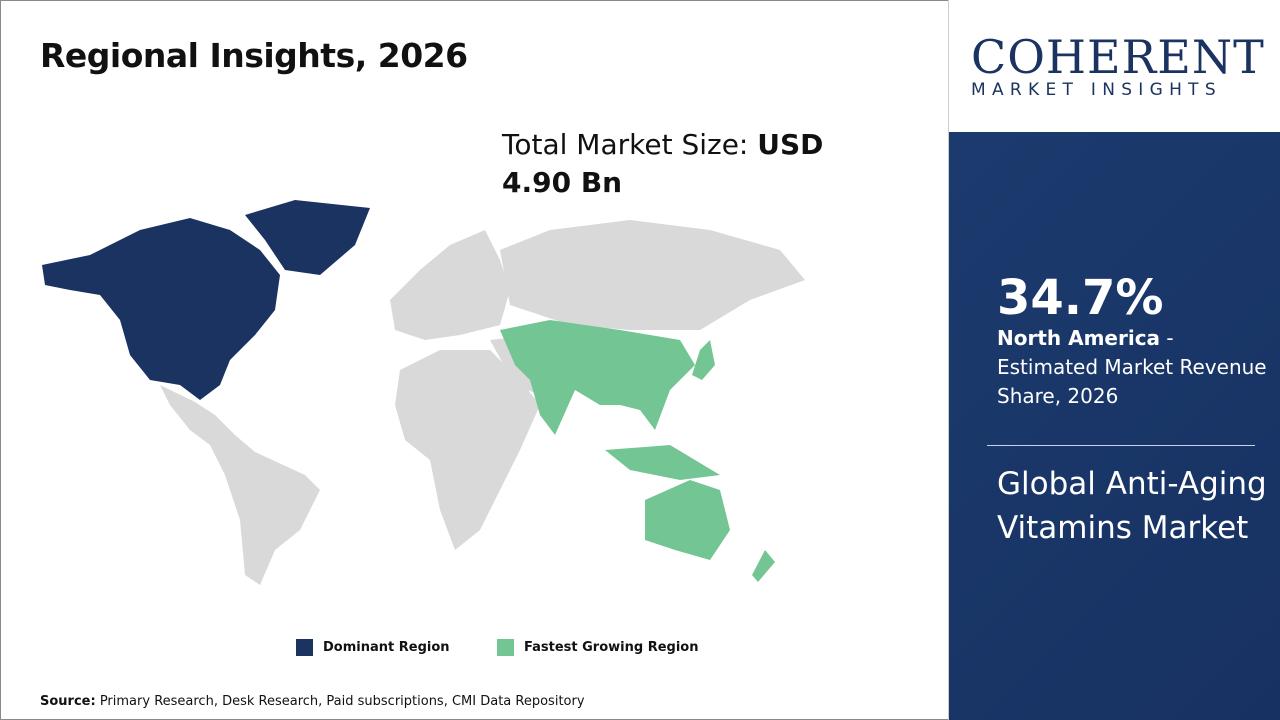 This screenshot has height=720, width=1280. I want to click on region-africa, so click(467, 450).